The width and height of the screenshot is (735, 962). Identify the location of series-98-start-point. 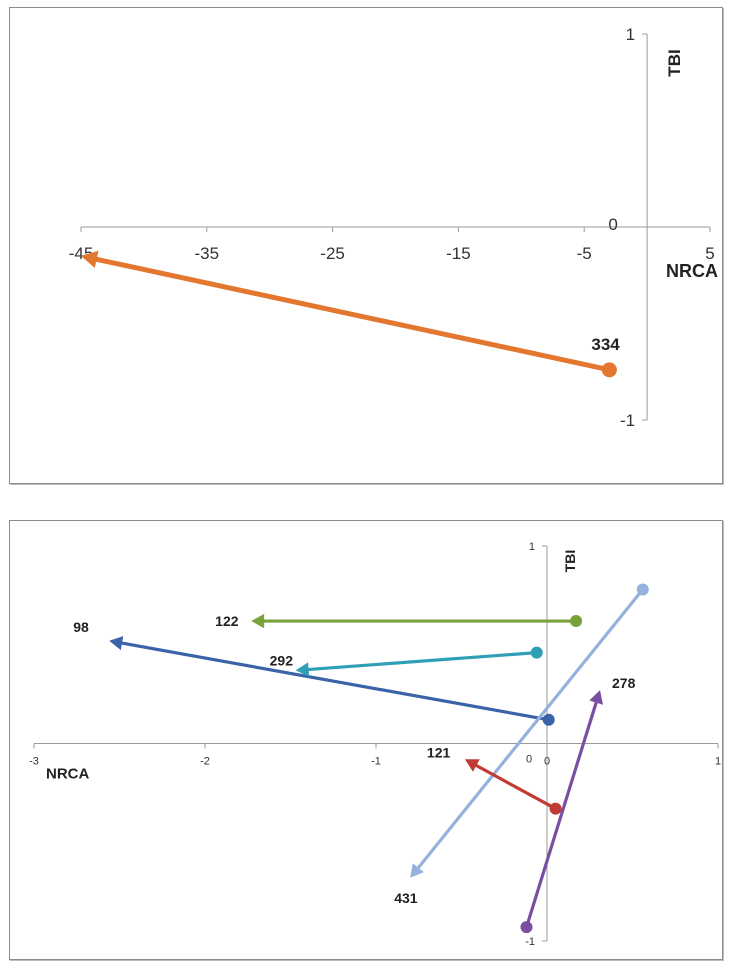
(548, 719).